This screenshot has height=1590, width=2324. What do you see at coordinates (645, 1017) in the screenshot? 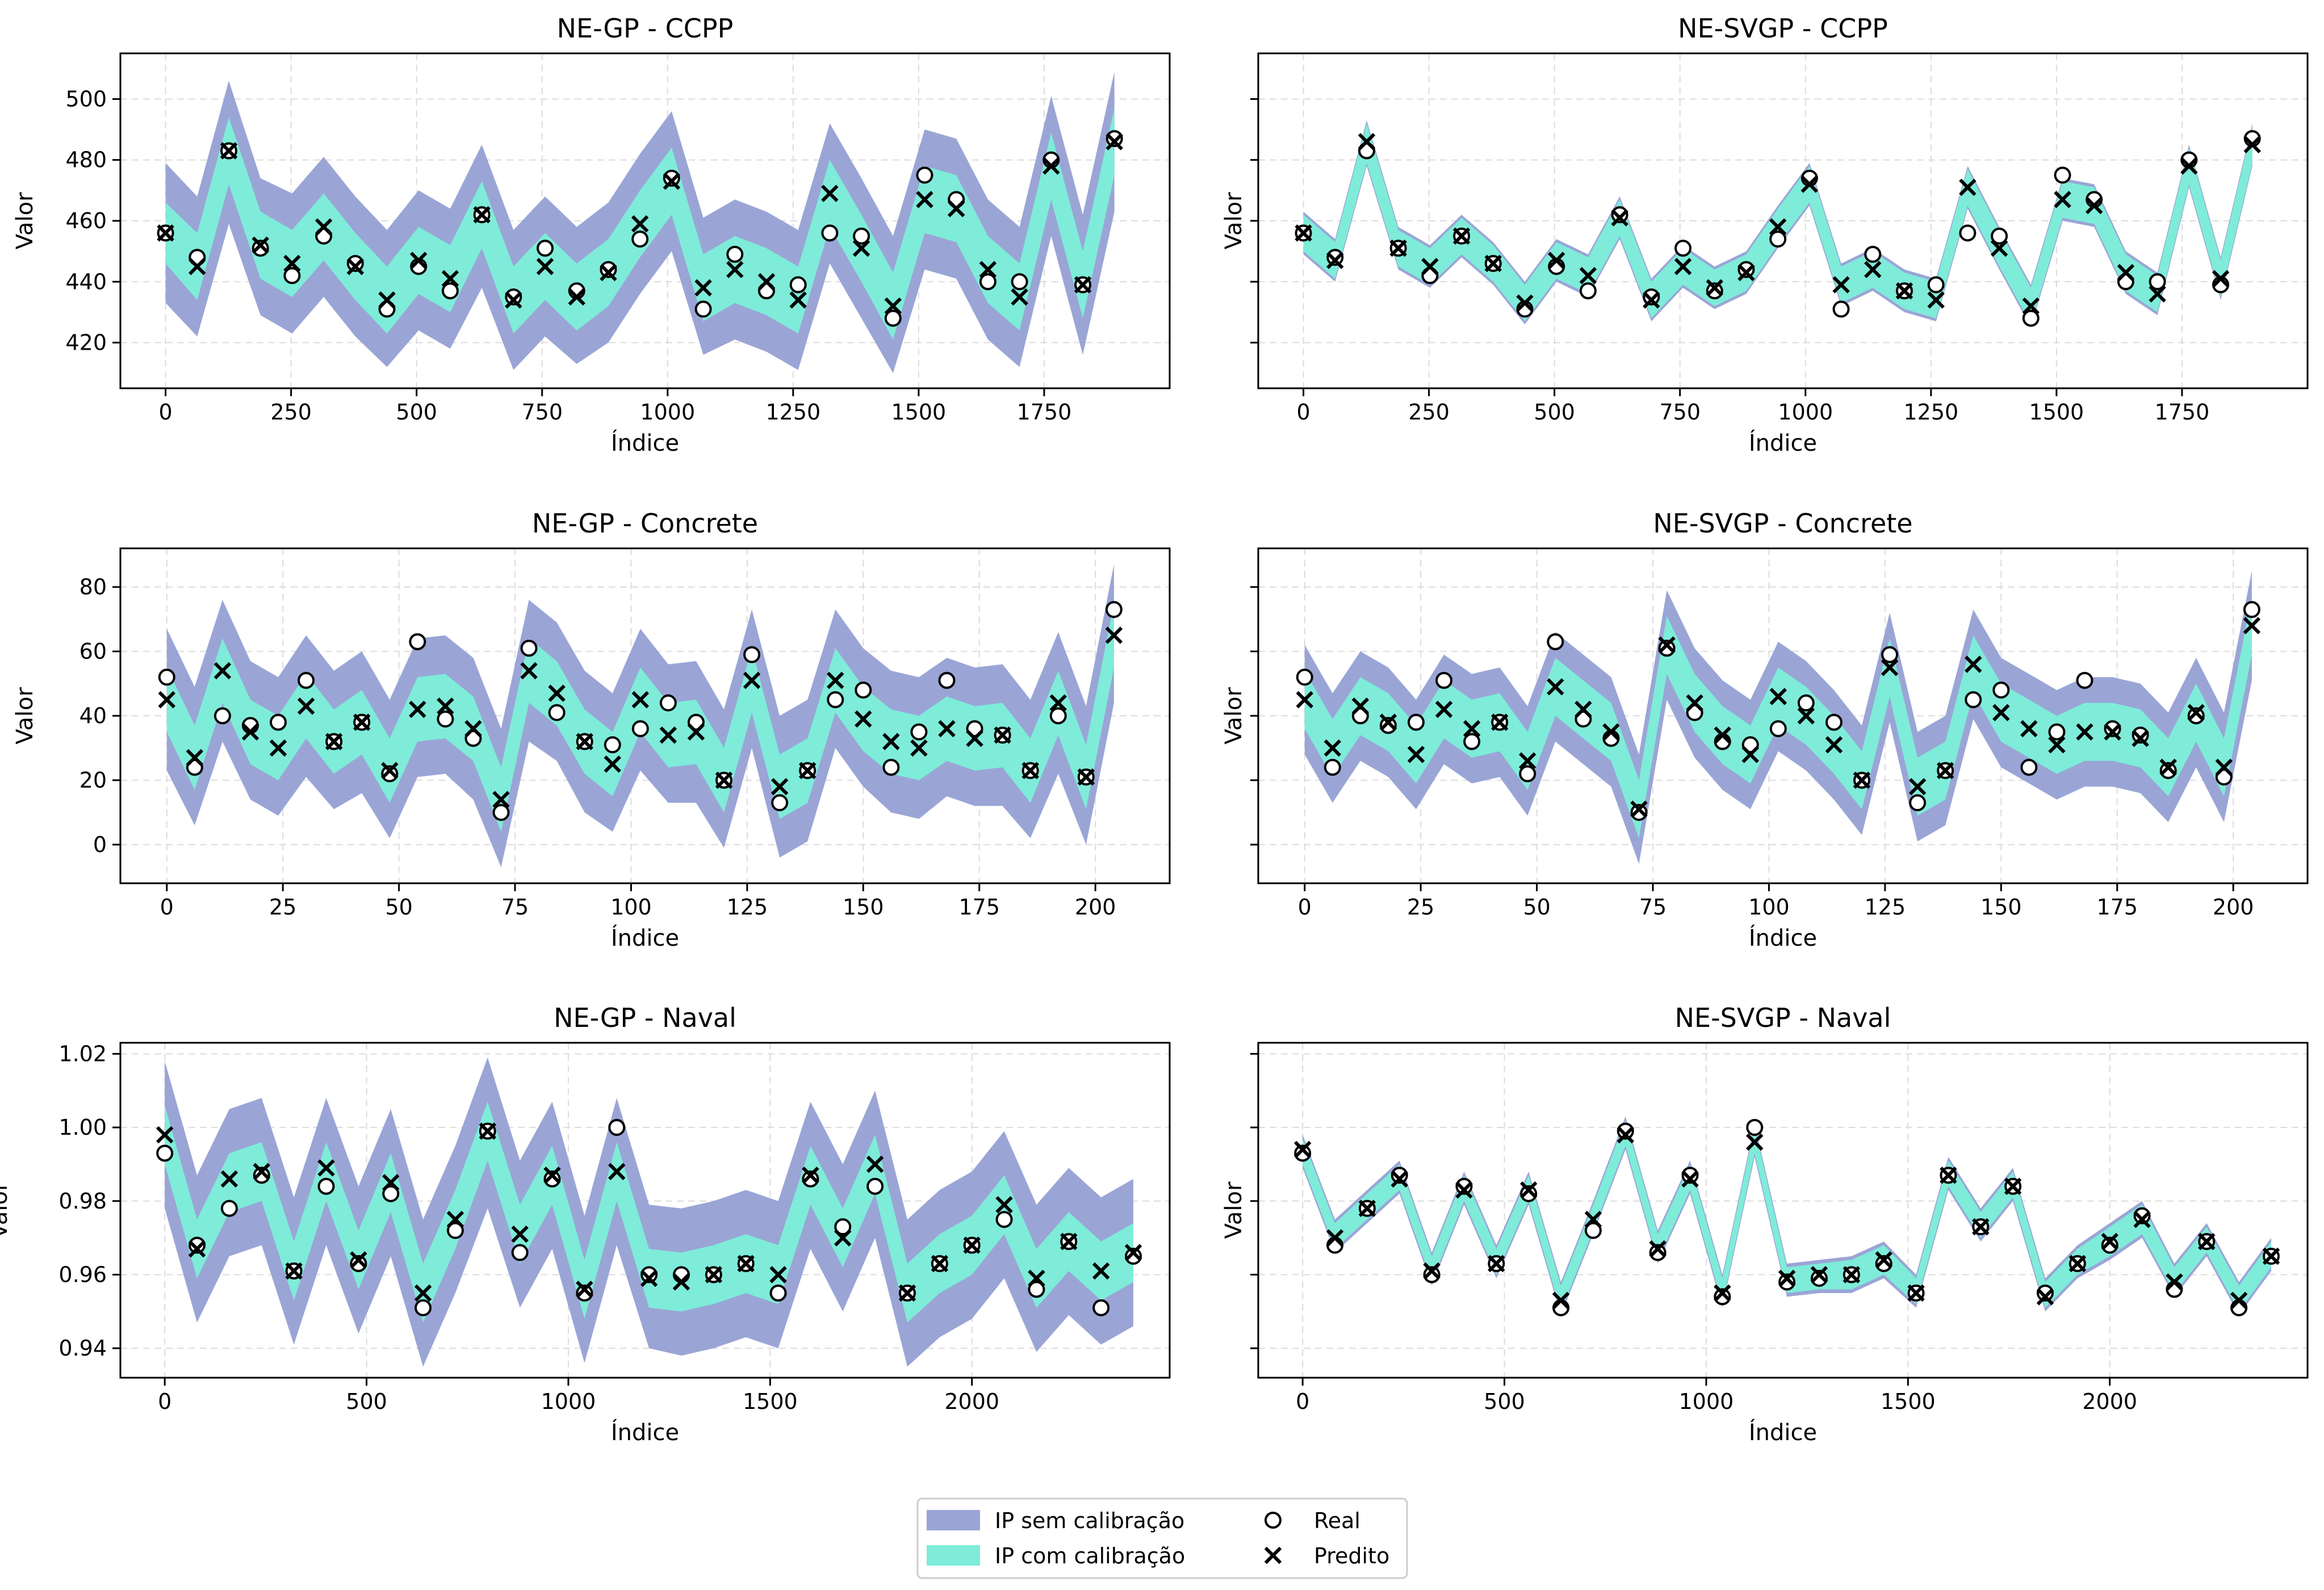
I see `panel-title: NE-GP - Naval` at bounding box center [645, 1017].